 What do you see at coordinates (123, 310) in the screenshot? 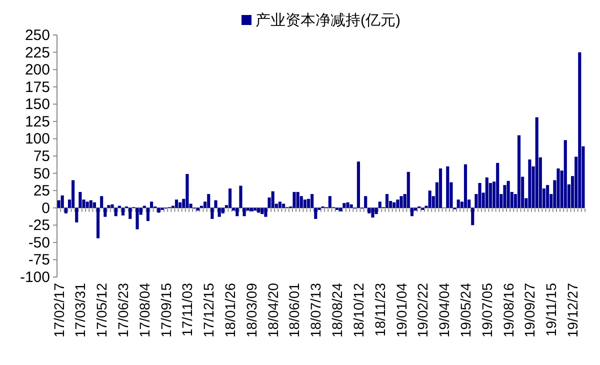
I see `x-tick-label: 17/06/23` at bounding box center [123, 310].